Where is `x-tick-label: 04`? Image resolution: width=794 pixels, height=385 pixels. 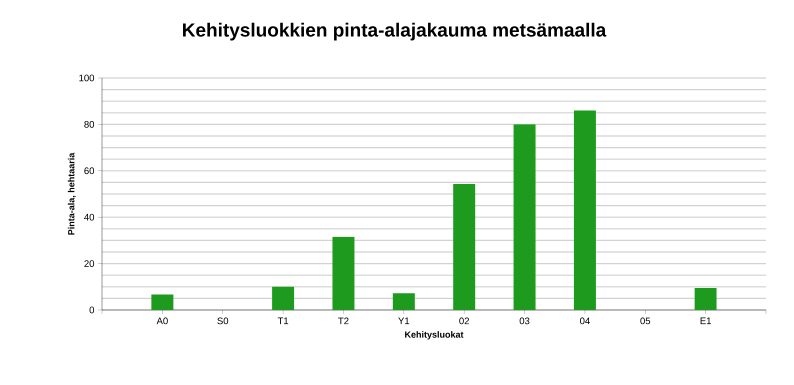 x-tick-label: 04 is located at coordinates (585, 321).